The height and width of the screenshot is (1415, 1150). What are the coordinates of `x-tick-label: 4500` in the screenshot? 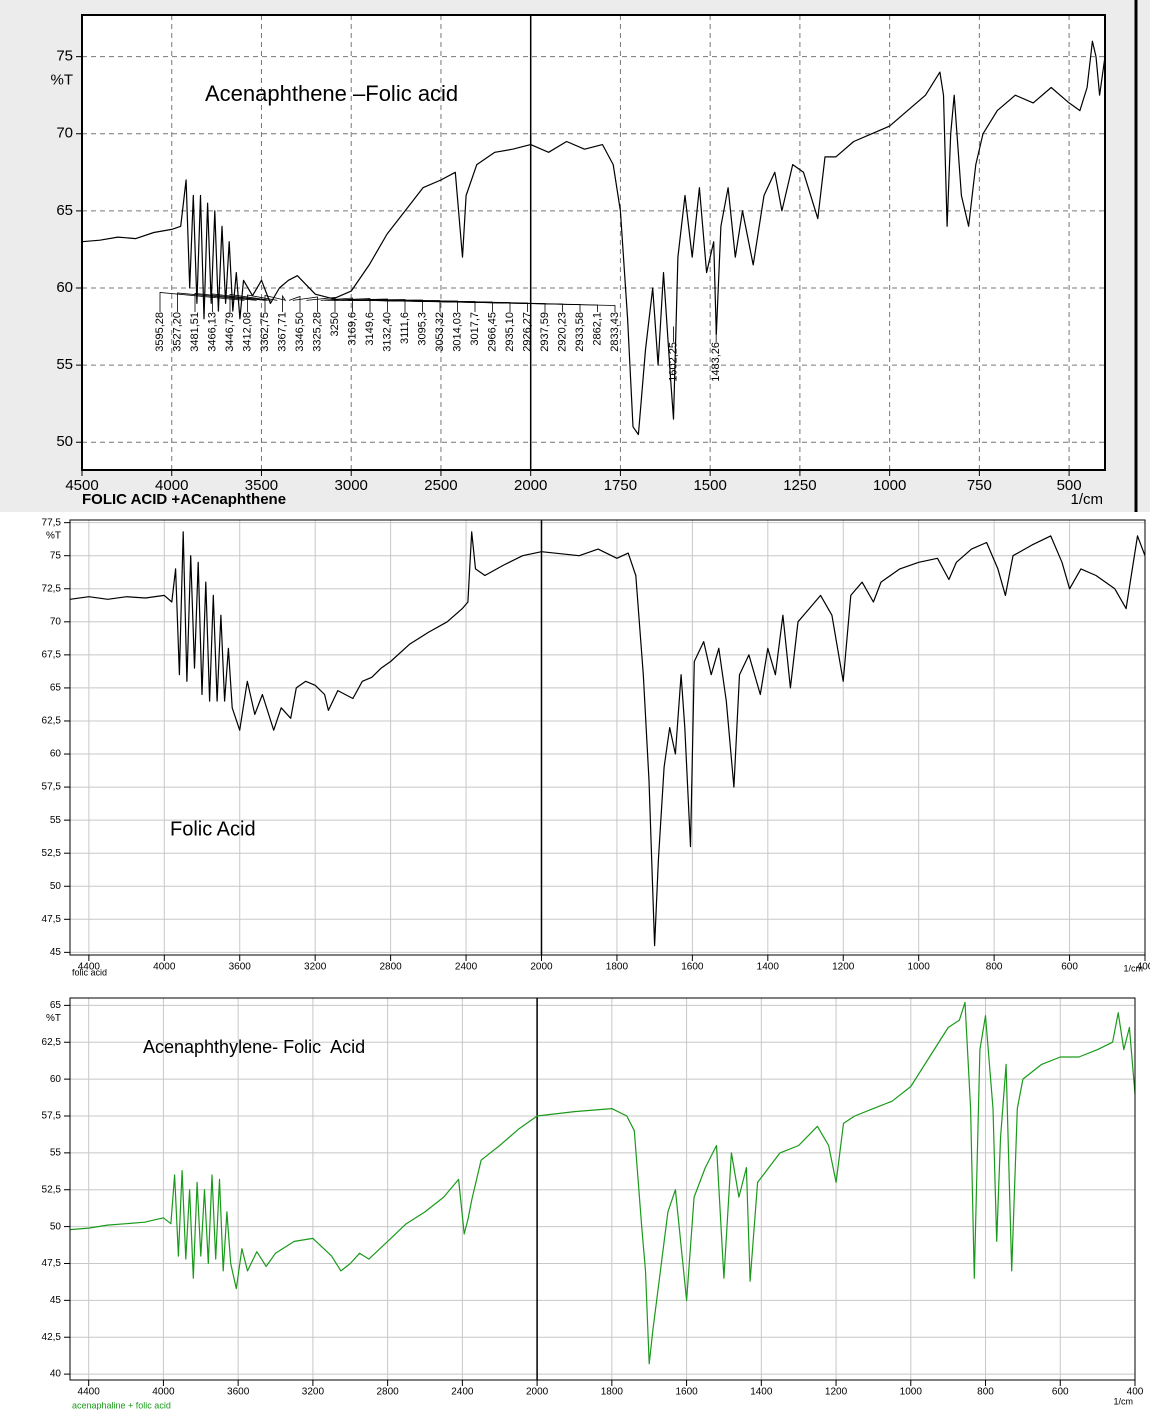 It's located at (81, 485).